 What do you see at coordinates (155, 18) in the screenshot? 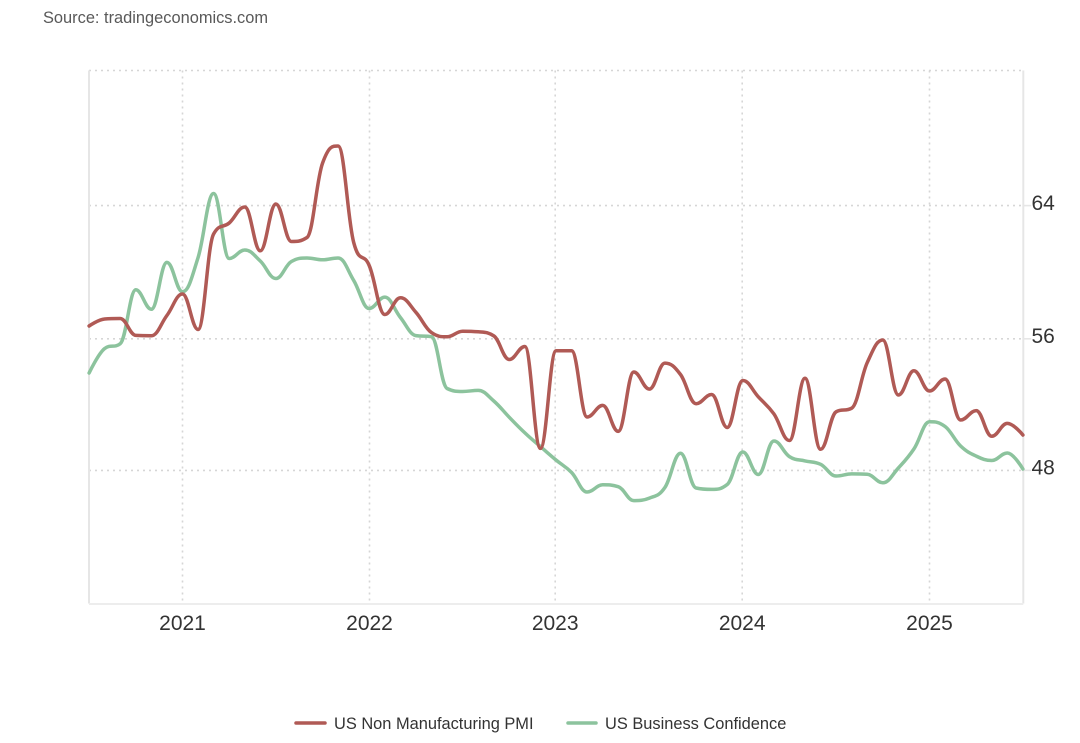
I see `svg-text: Source: tradingeconomics.com` at bounding box center [155, 18].